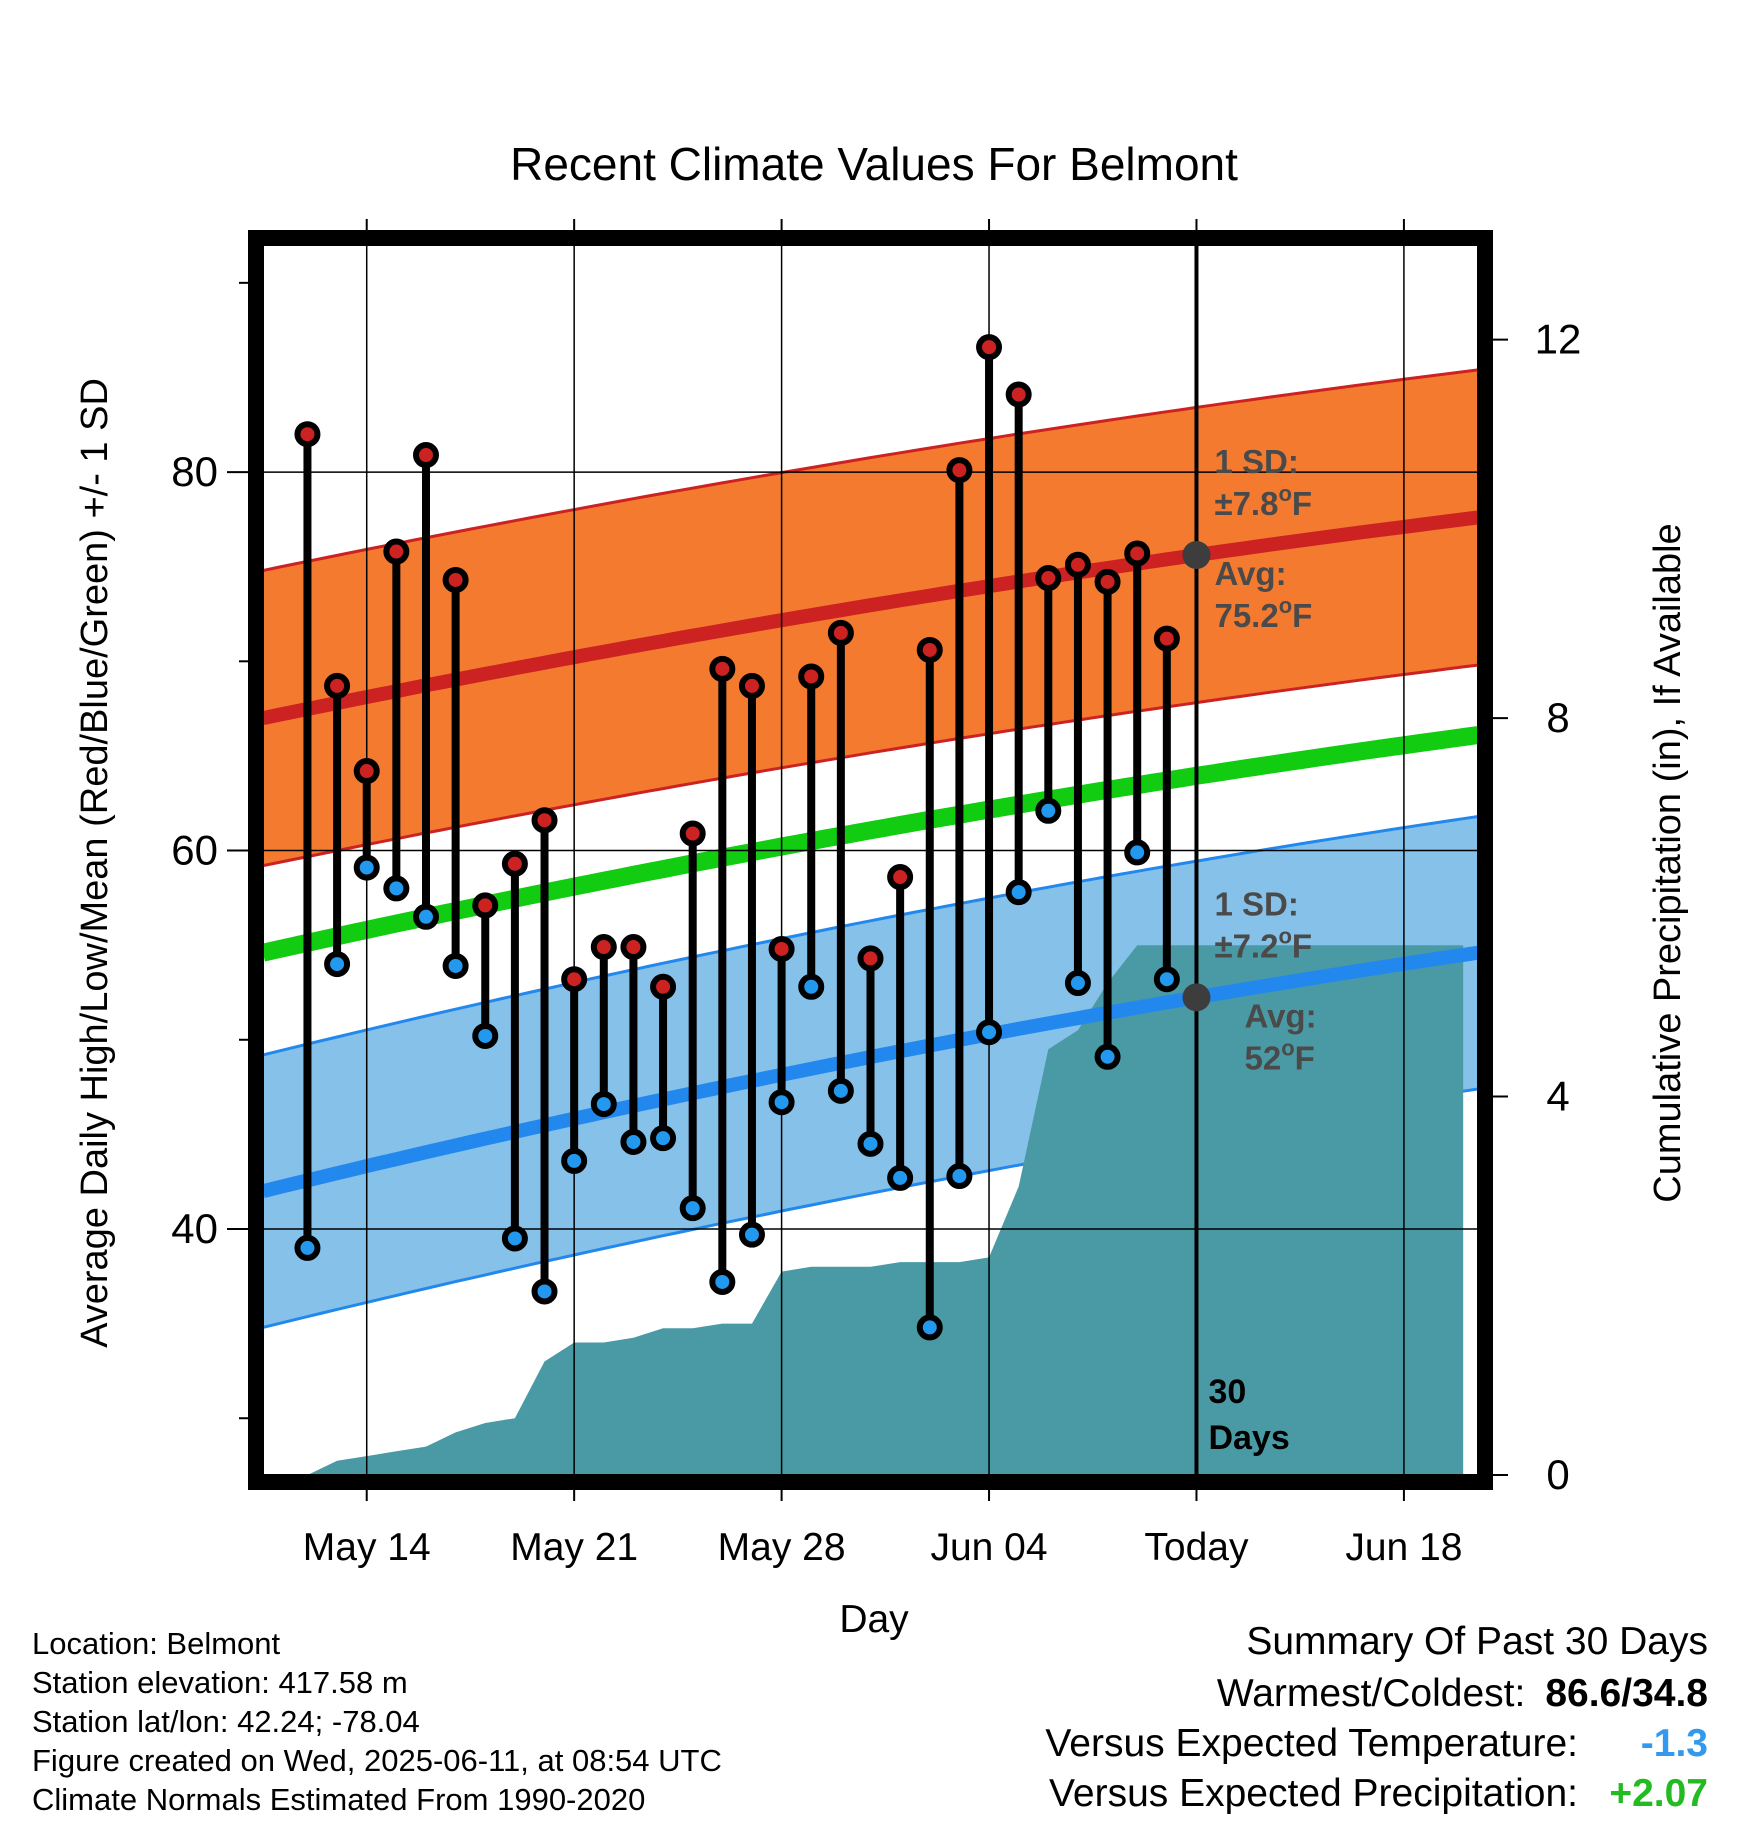  What do you see at coordinates (1371, 1693) in the screenshot?
I see `summary-warm-cold-label: Warmest/Coldest:` at bounding box center [1371, 1693].